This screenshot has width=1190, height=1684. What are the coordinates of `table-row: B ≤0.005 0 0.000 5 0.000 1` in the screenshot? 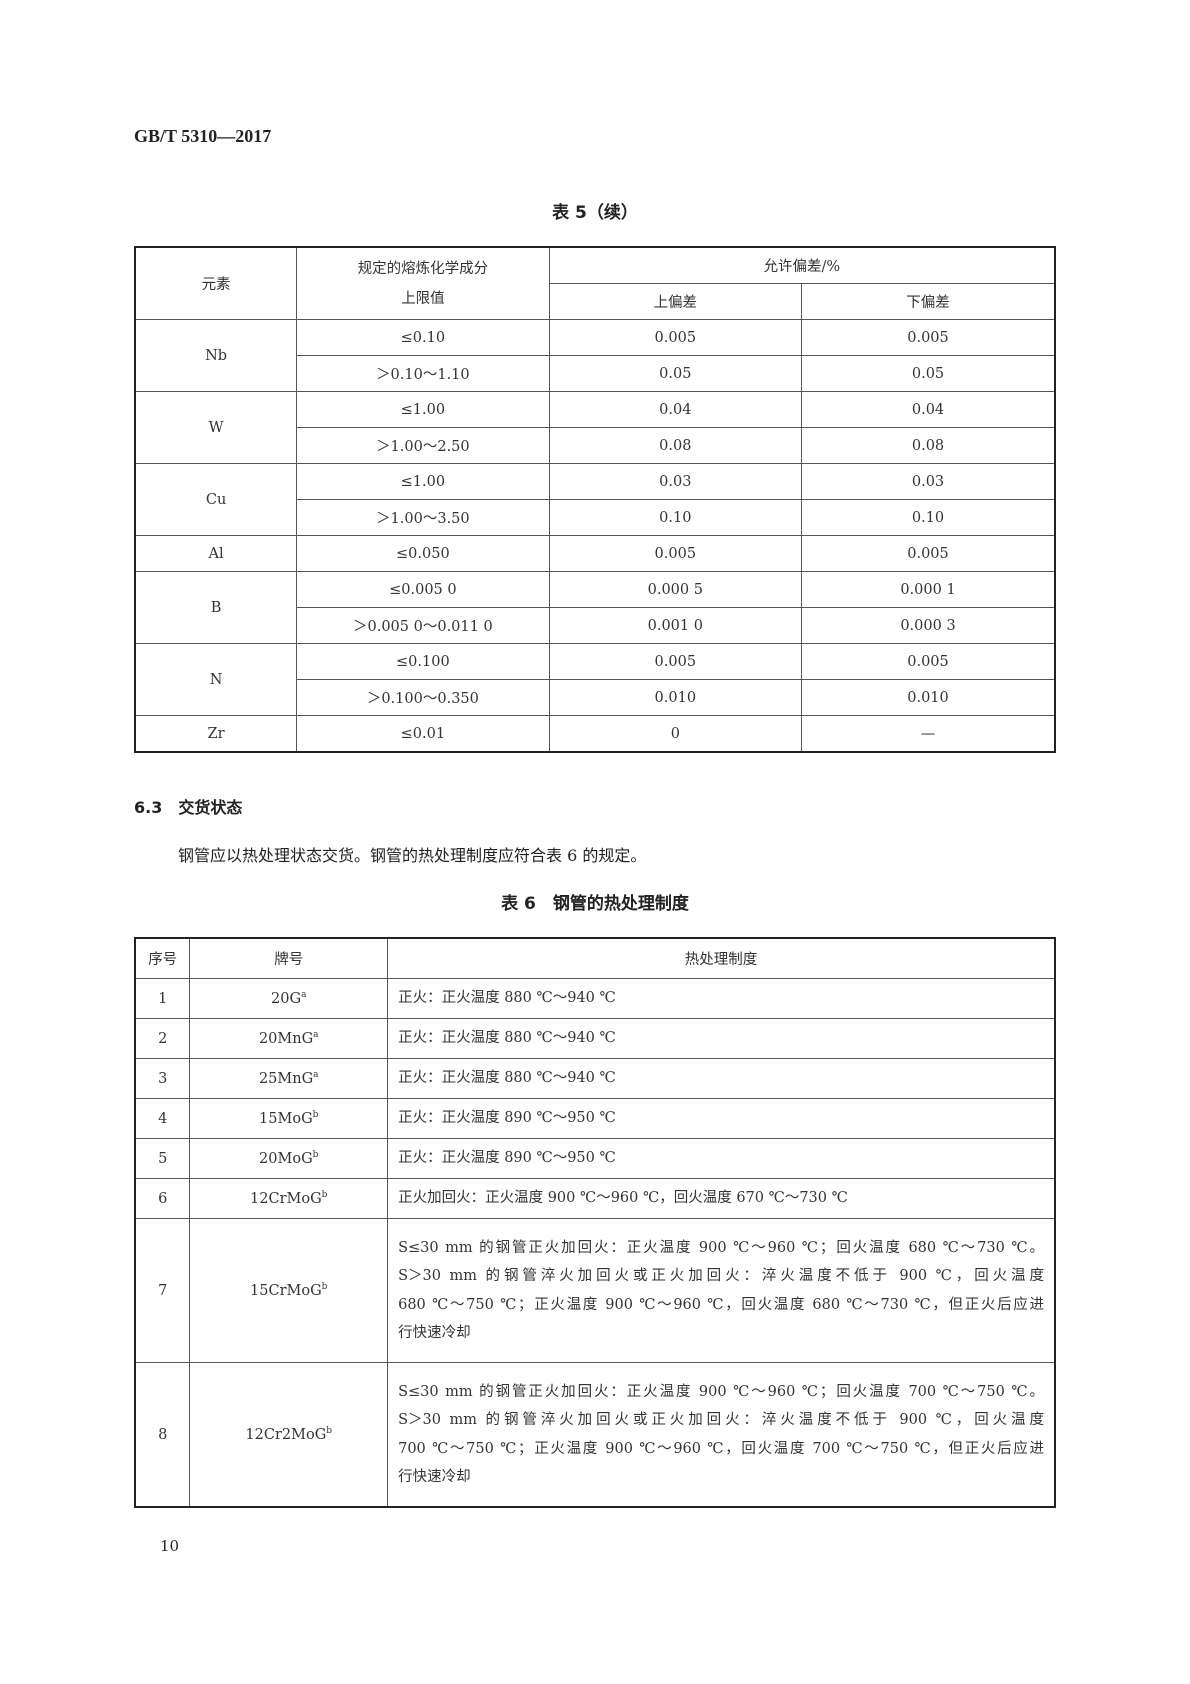 It's located at (595, 607).